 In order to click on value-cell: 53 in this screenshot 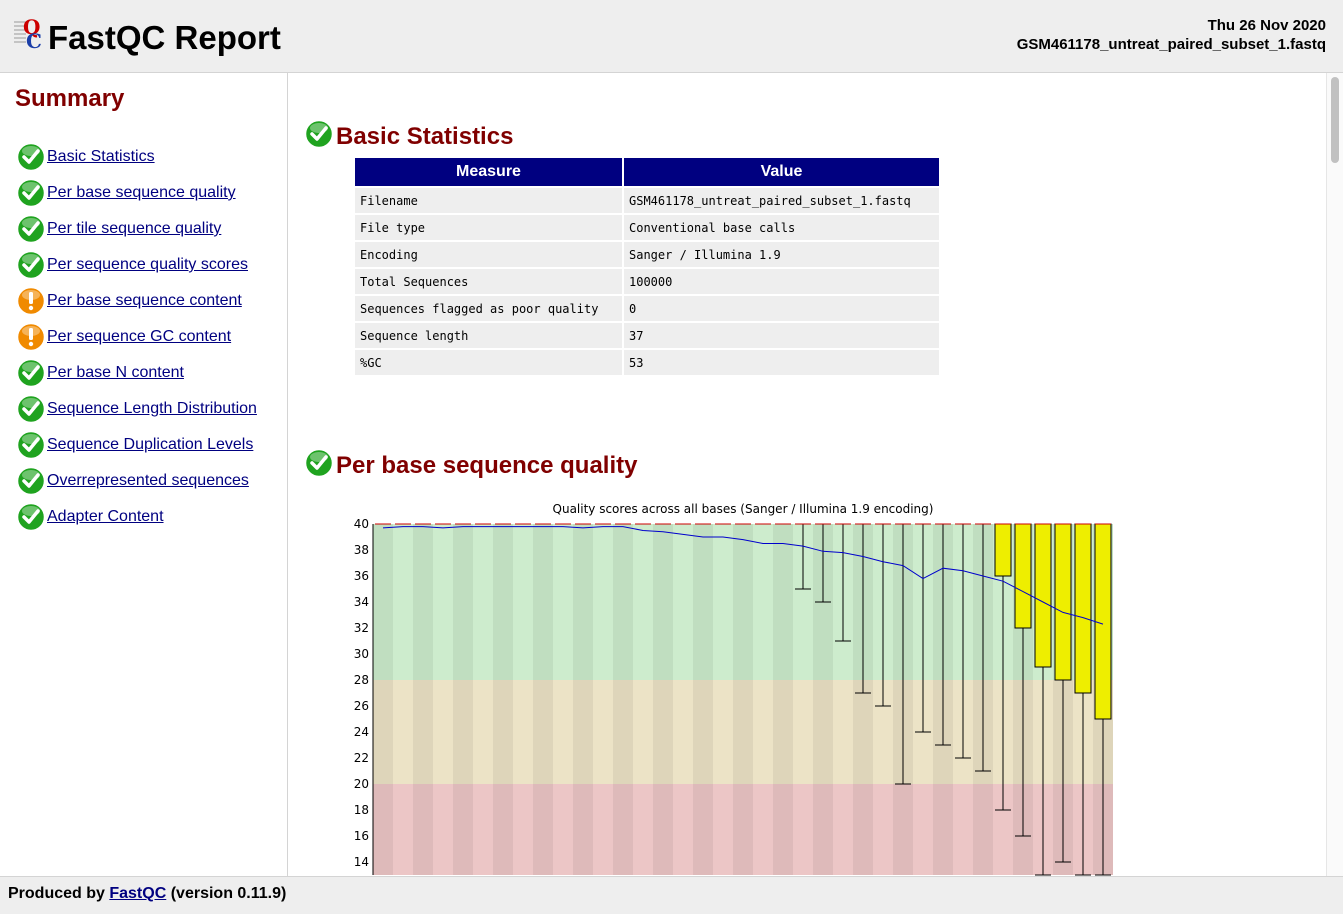, I will do `click(781, 362)`.